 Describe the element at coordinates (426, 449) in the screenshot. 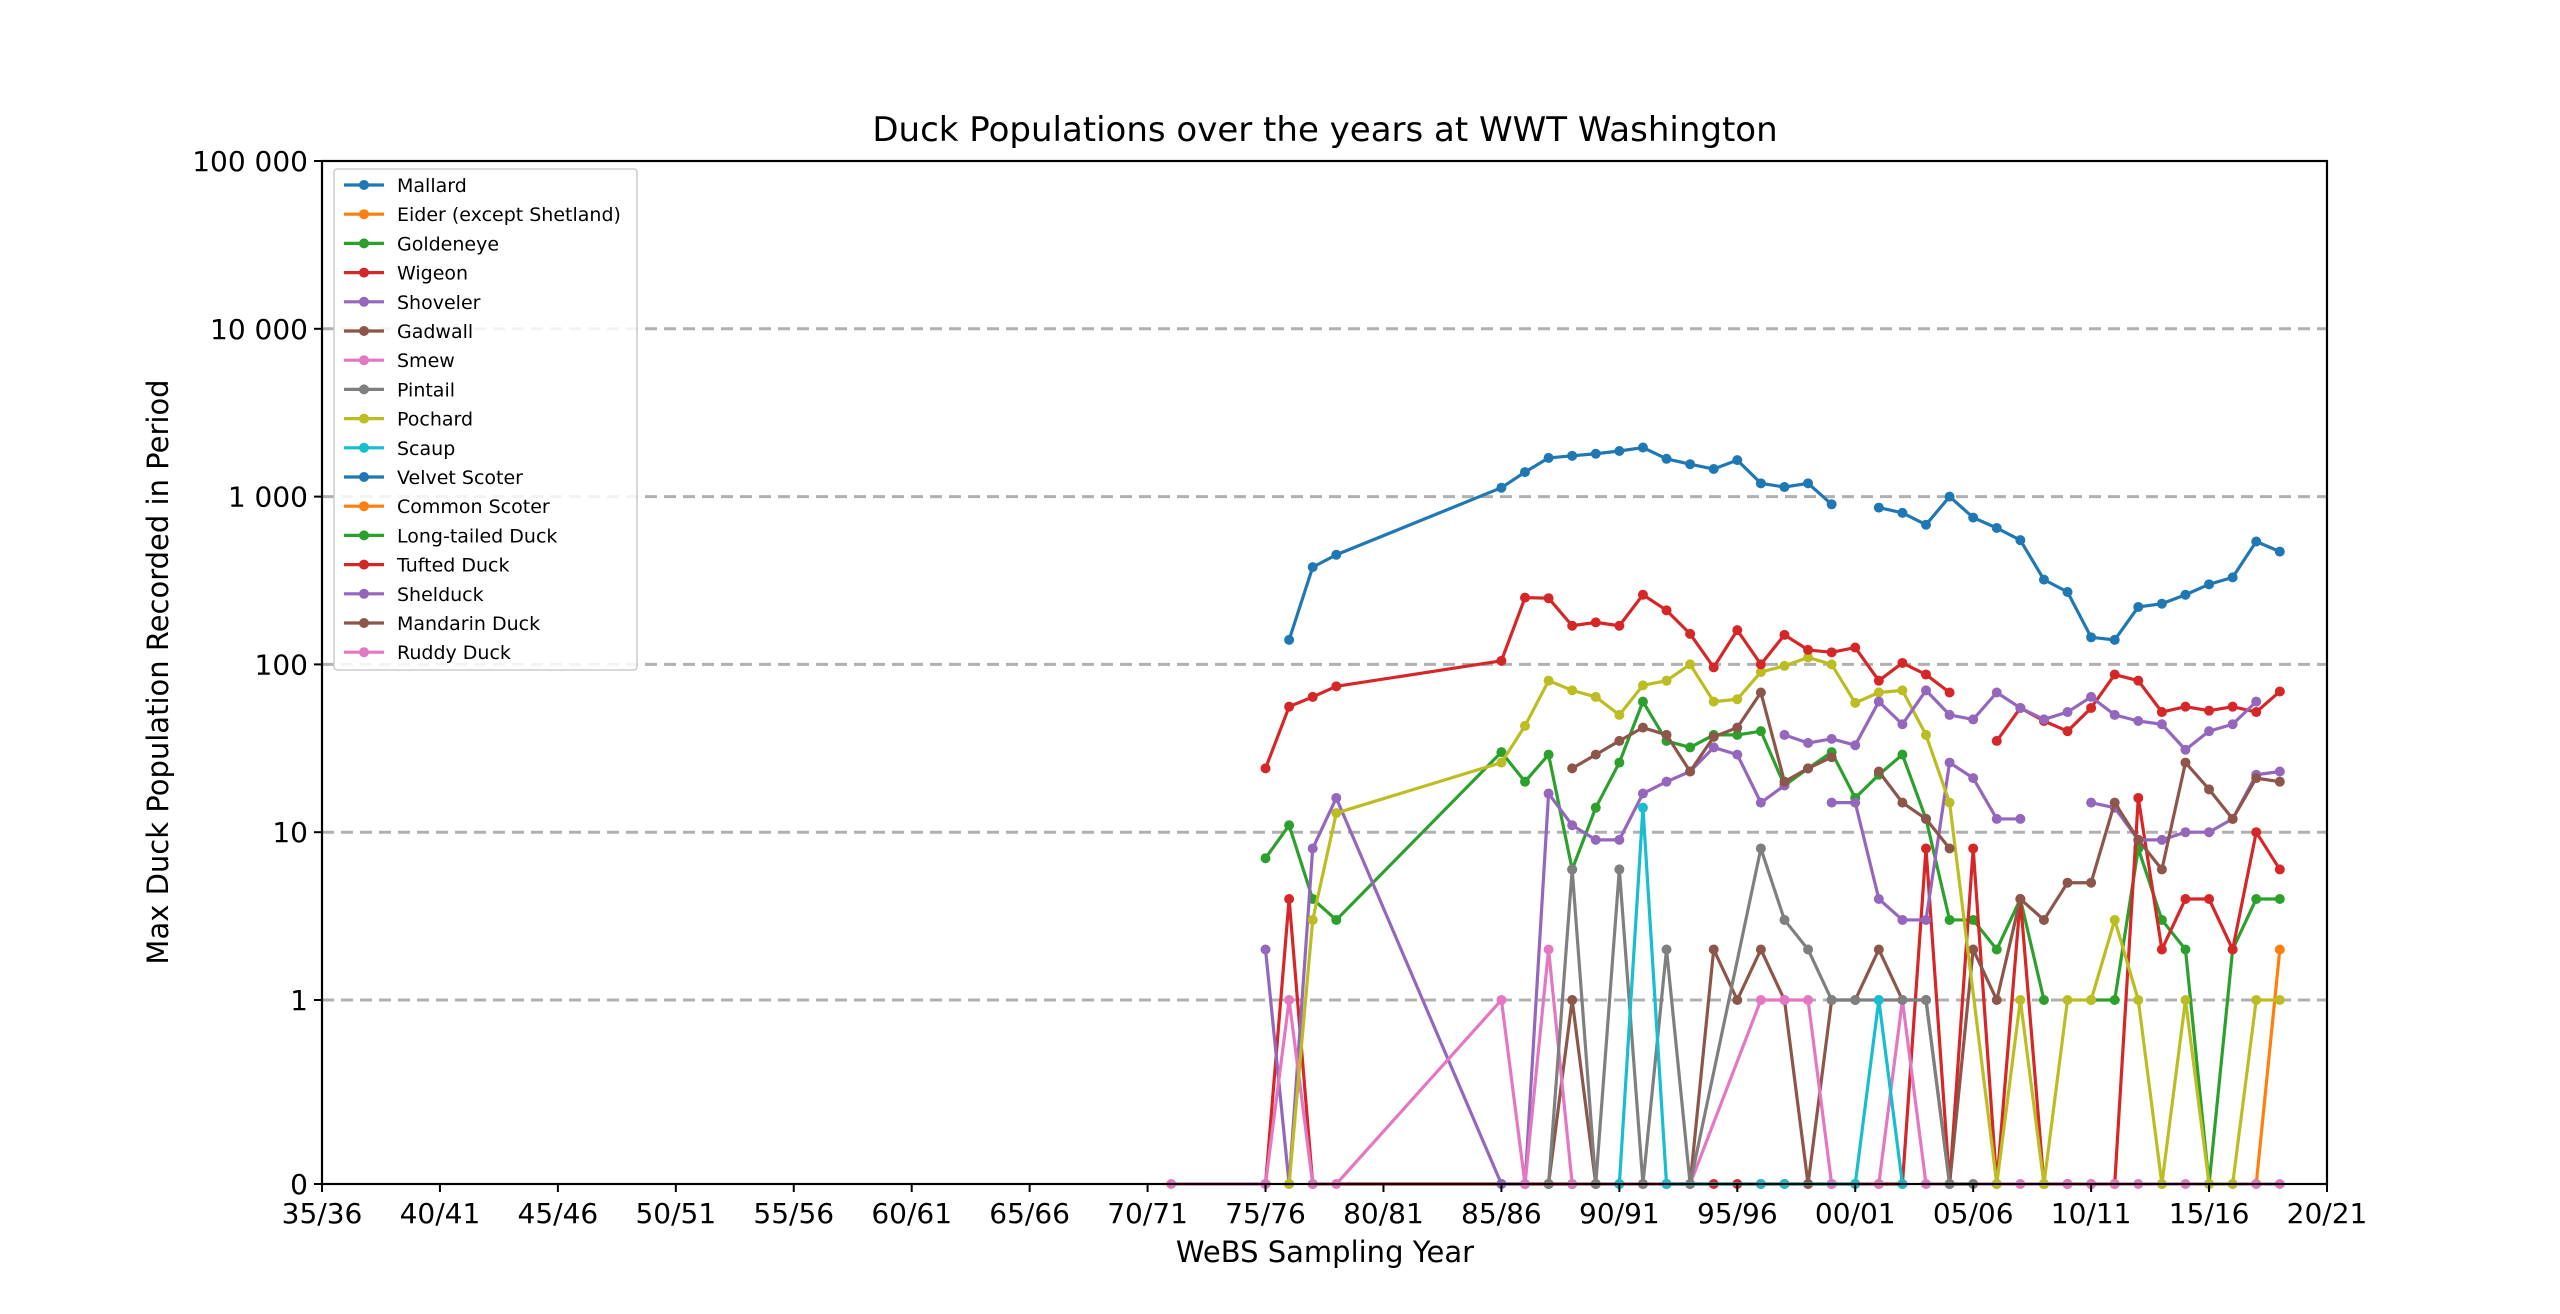

I see `legend-label: Scaup` at that location.